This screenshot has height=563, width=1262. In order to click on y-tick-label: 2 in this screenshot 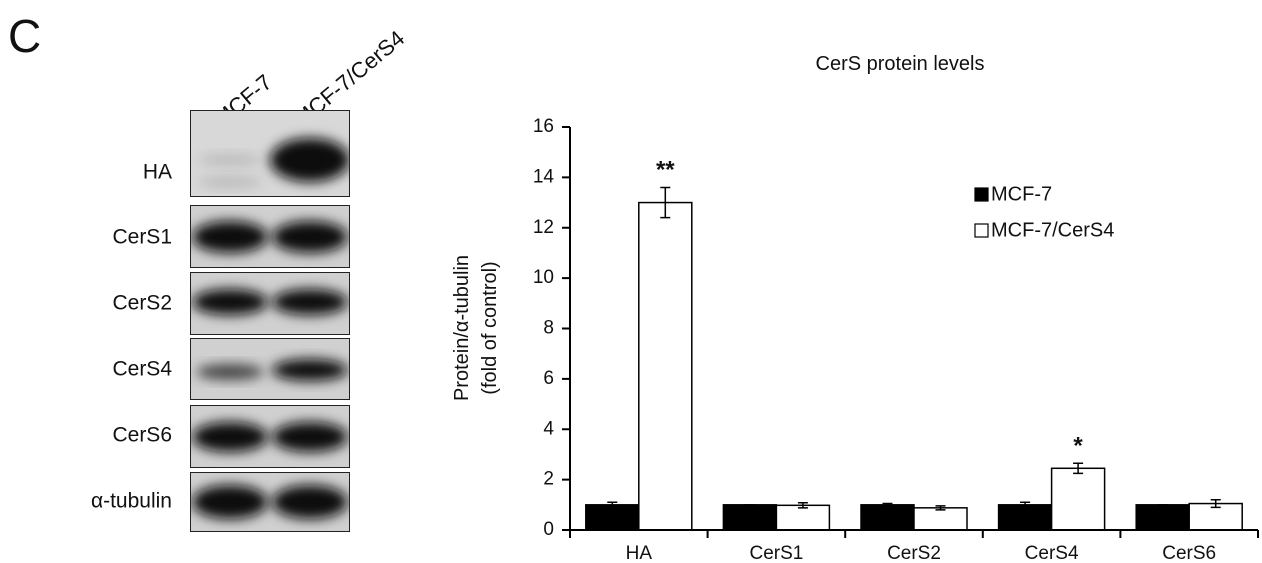, I will do `click(548, 479)`.